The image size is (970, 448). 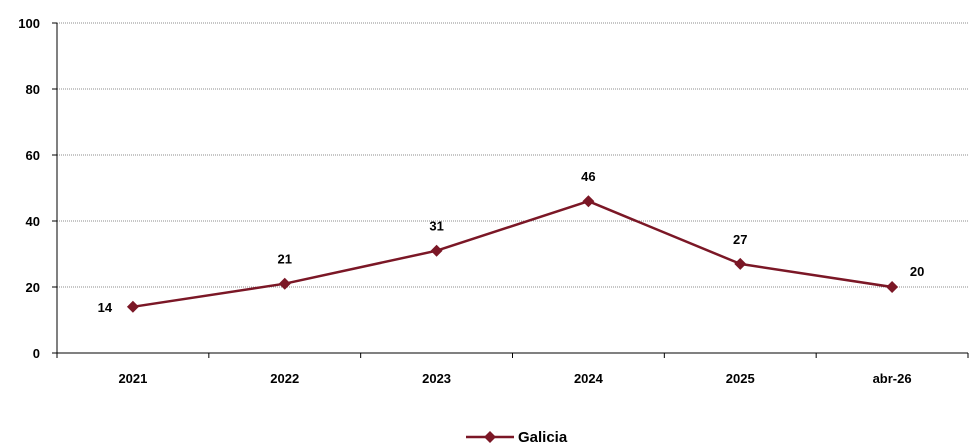 What do you see at coordinates (436, 378) in the screenshot?
I see `x-tick-label: 2023` at bounding box center [436, 378].